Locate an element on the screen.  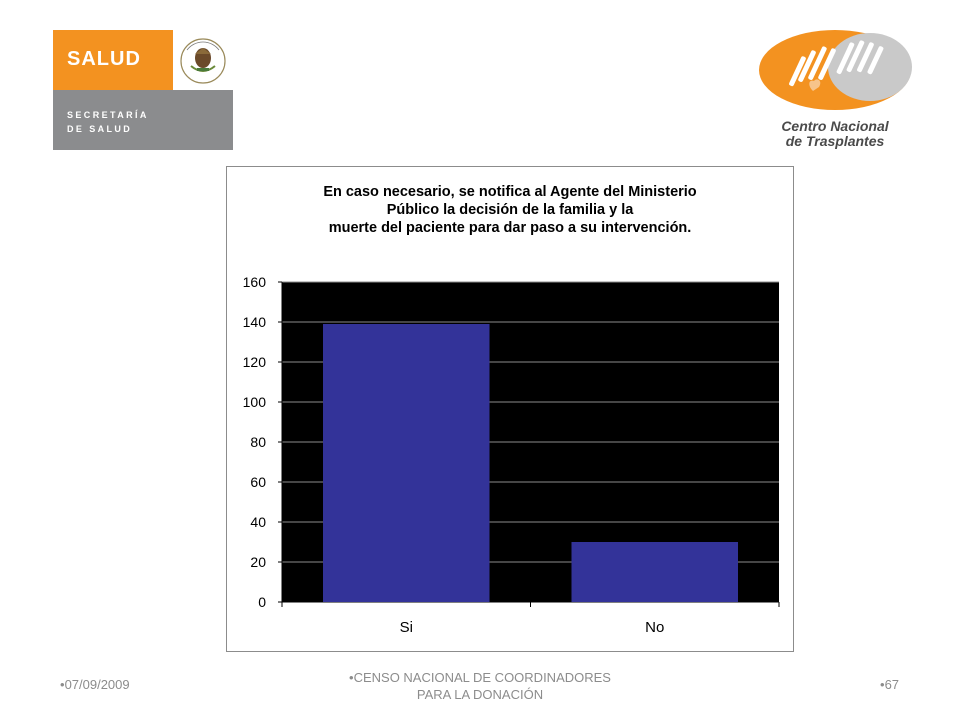
salud-logo: SALUD SECRETARÍA DE SALUD is located at coordinates (143, 90).